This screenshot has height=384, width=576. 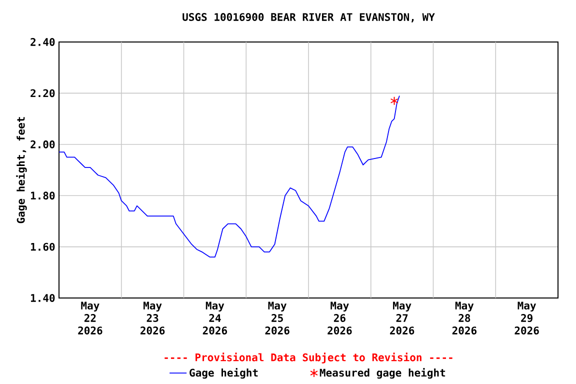 What do you see at coordinates (215, 318) in the screenshot?
I see `x-tick-label: May 24 2026` at bounding box center [215, 318].